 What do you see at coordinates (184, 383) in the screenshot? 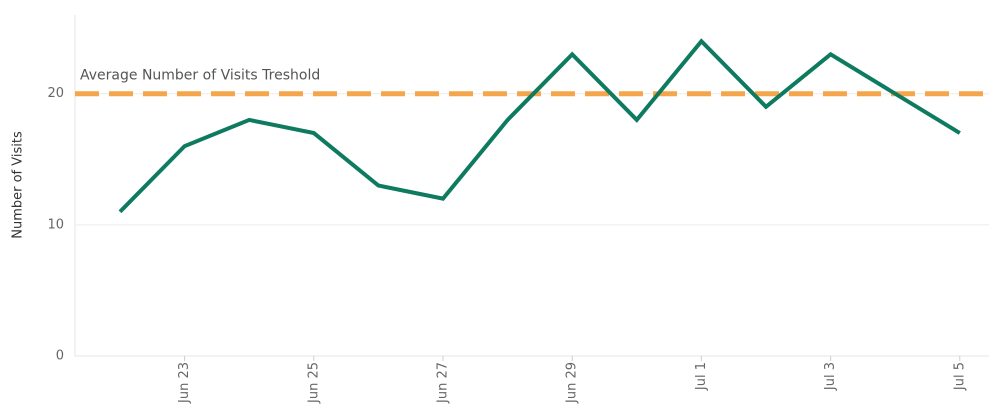
I see `x-tick-label: Jun 23` at bounding box center [184, 383].